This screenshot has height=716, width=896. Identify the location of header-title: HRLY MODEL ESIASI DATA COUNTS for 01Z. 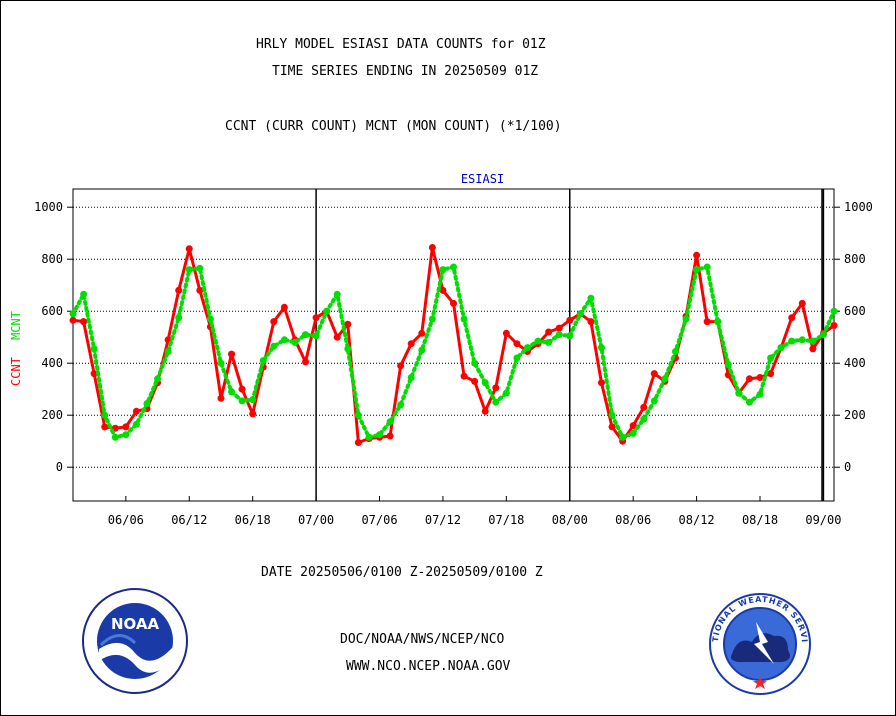
(401, 44).